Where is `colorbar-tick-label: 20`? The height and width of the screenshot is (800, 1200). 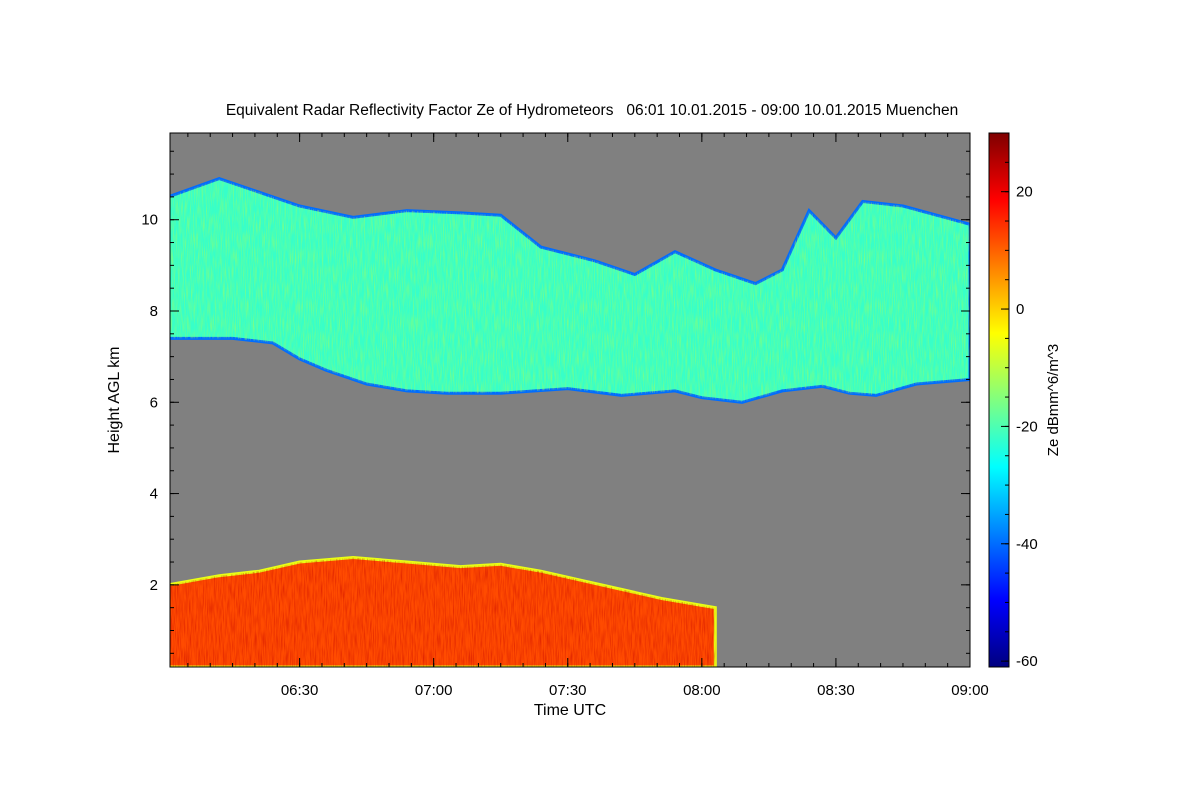
colorbar-tick-label: 20 is located at coordinates (1024, 192).